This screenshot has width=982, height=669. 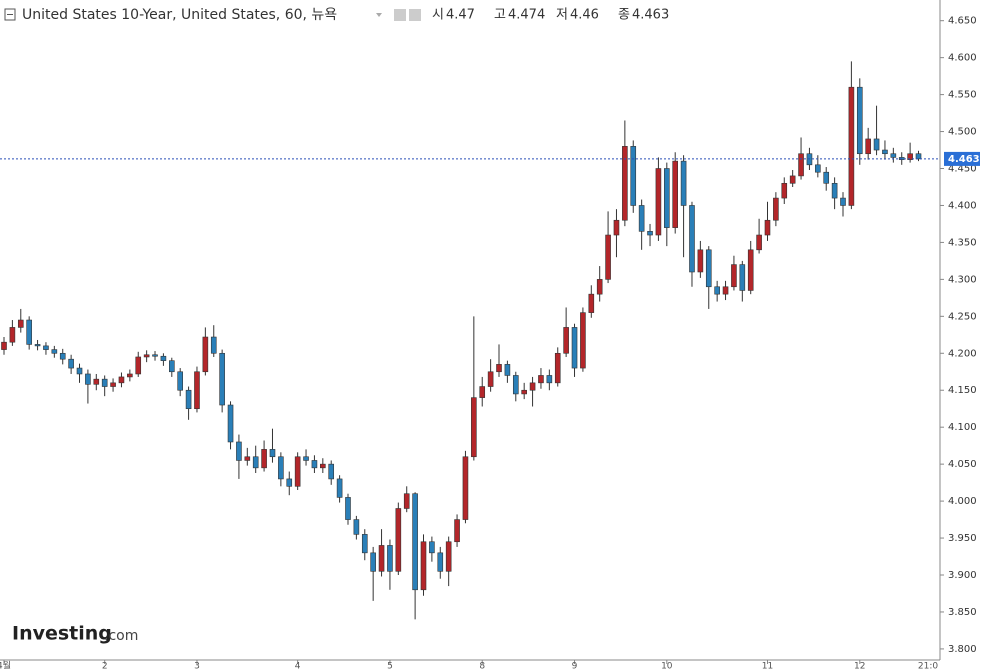 I want to click on y-tick-label: 4.650, so click(x=962, y=21).